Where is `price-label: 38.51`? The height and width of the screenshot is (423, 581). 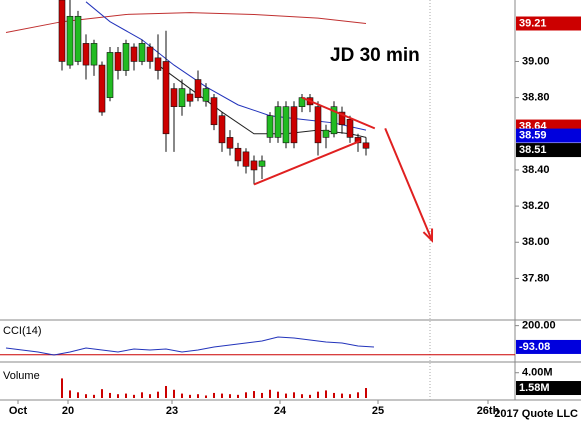 price-label: 38.51 is located at coordinates (533, 150).